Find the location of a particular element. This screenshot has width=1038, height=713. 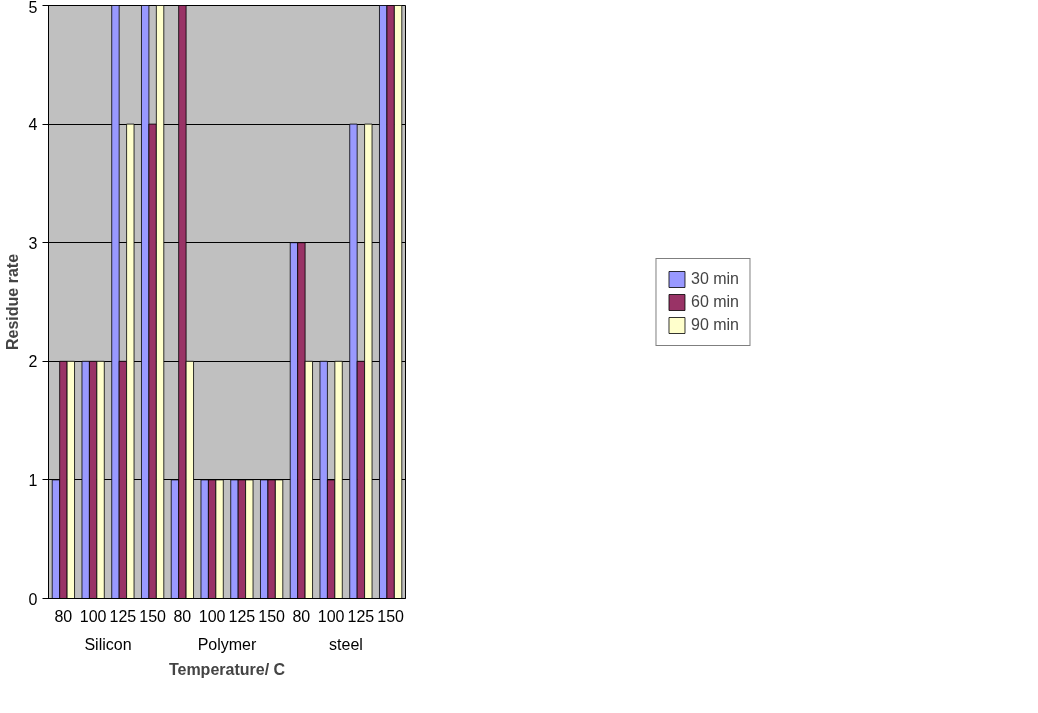

legend-label: 90 min is located at coordinates (715, 324).